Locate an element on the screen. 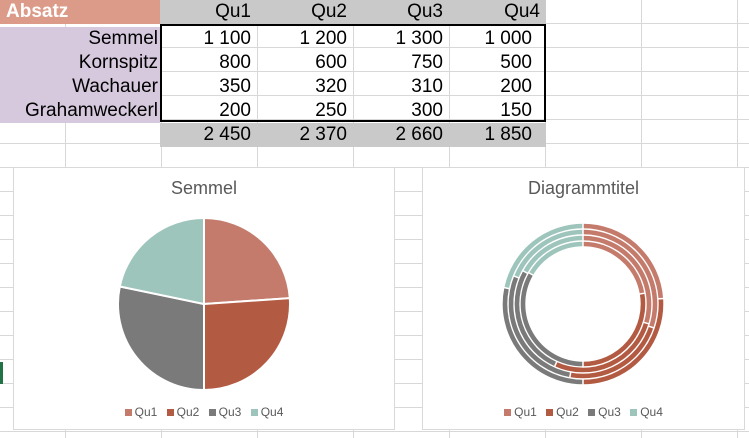 The height and width of the screenshot is (438, 749). pie-slice-qu3 is located at coordinates (161, 338).